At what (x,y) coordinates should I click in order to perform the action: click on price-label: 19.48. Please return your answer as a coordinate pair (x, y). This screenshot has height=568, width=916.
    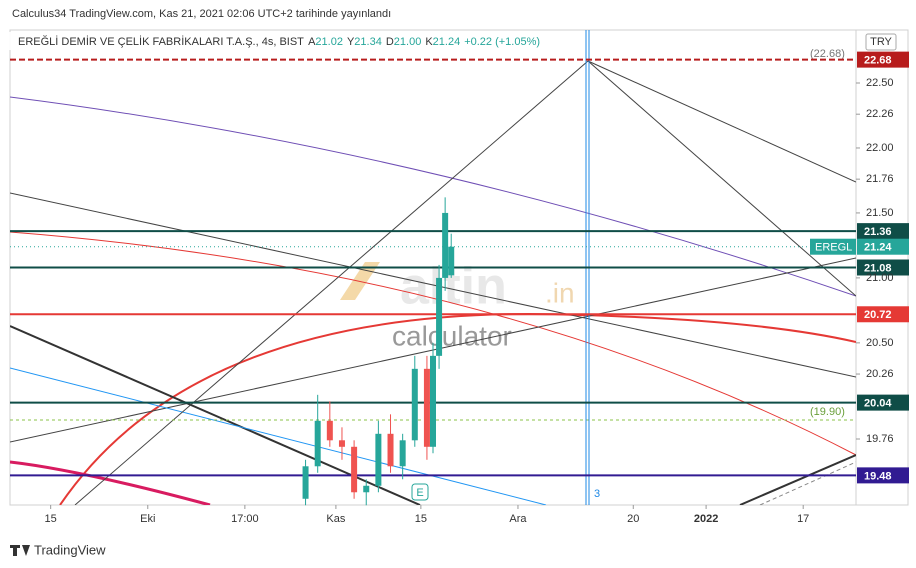
    Looking at the image, I should click on (878, 476).